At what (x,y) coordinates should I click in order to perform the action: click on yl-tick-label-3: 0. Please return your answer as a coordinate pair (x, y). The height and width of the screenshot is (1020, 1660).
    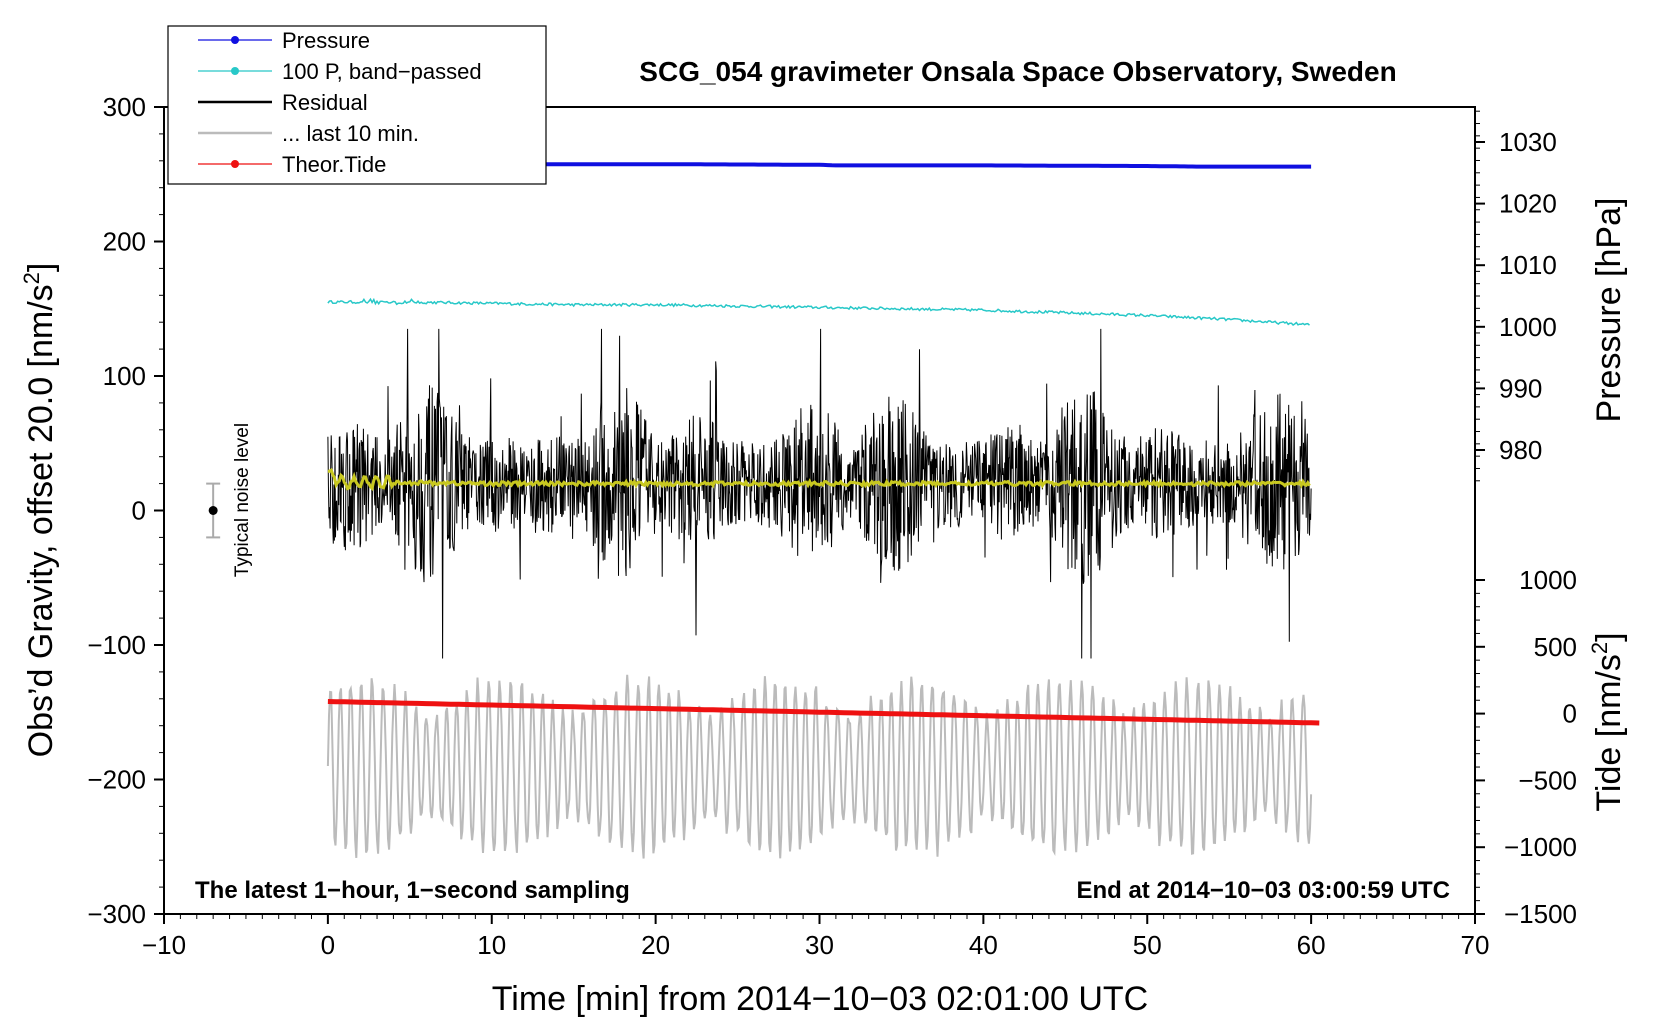
    Looking at the image, I should click on (139, 511).